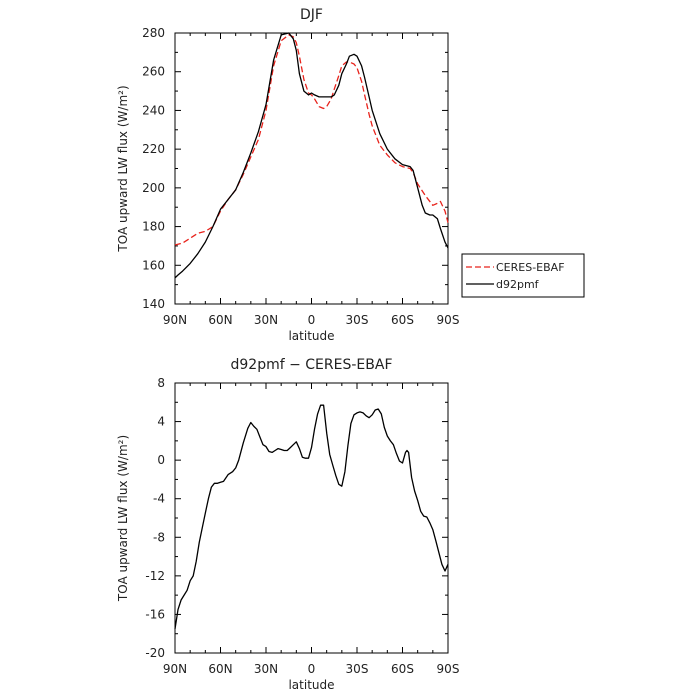  Describe the element at coordinates (153, 265) in the screenshot. I see `y-tick-label: 160` at that location.